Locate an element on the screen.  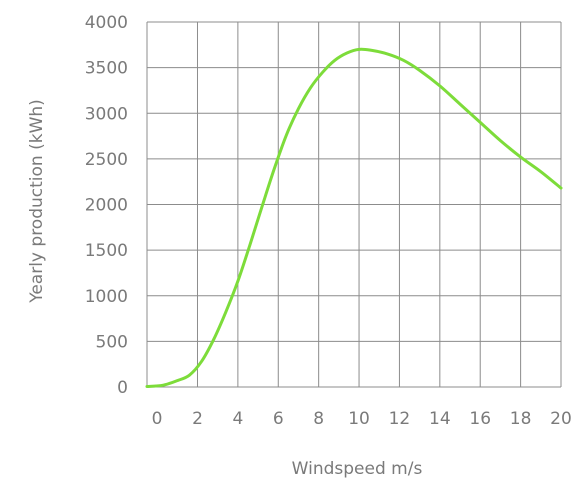
y-axis-label: Yearly production (kWh) is located at coordinates (37, 201).